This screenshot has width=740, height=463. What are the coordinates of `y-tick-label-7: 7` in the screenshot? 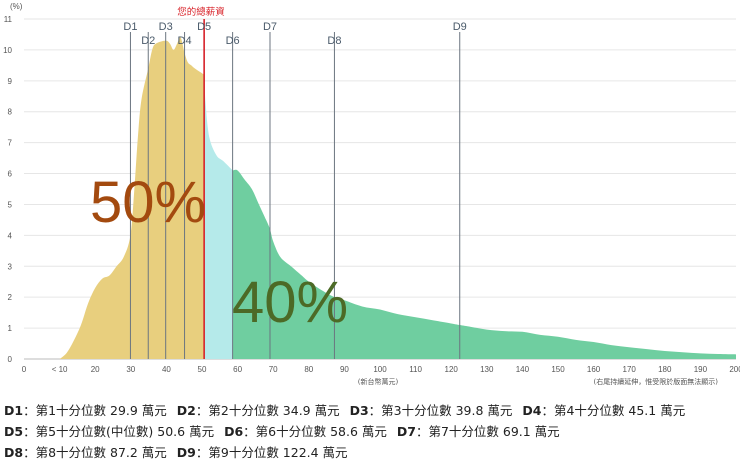 It's located at (10, 143).